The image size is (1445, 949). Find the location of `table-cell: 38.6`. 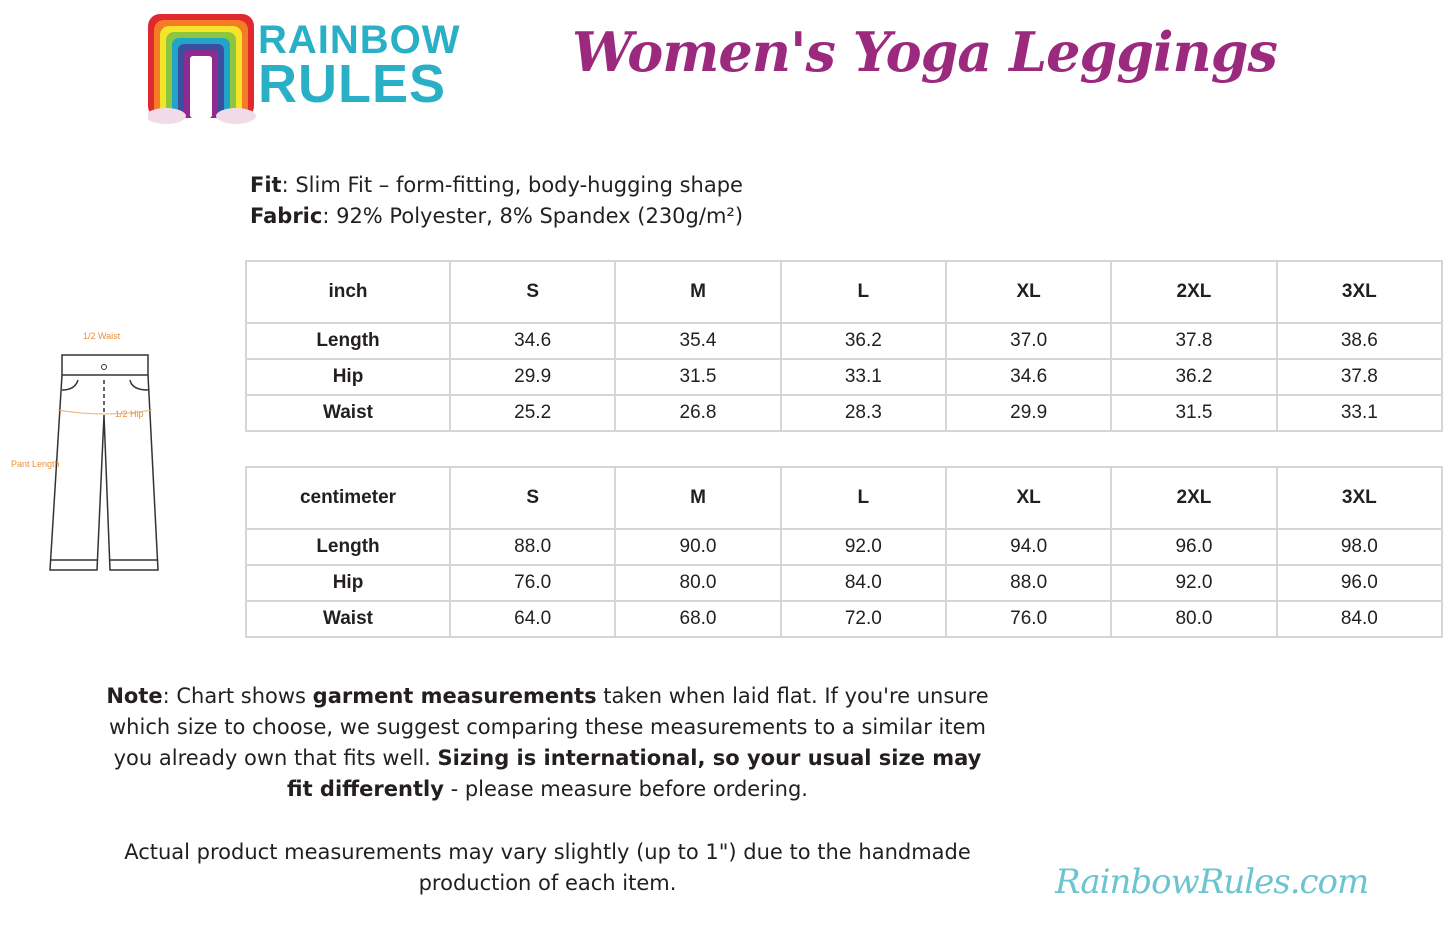

table-cell: 38.6 is located at coordinates (1359, 341).